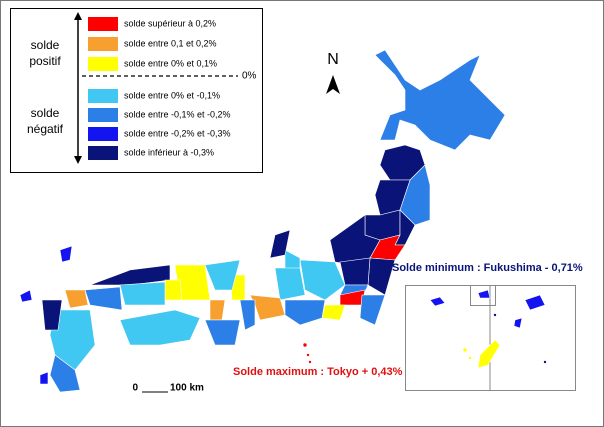  What do you see at coordinates (170, 63) in the screenshot?
I see `legend-label: solde entre 0% et 0,1%` at bounding box center [170, 63].